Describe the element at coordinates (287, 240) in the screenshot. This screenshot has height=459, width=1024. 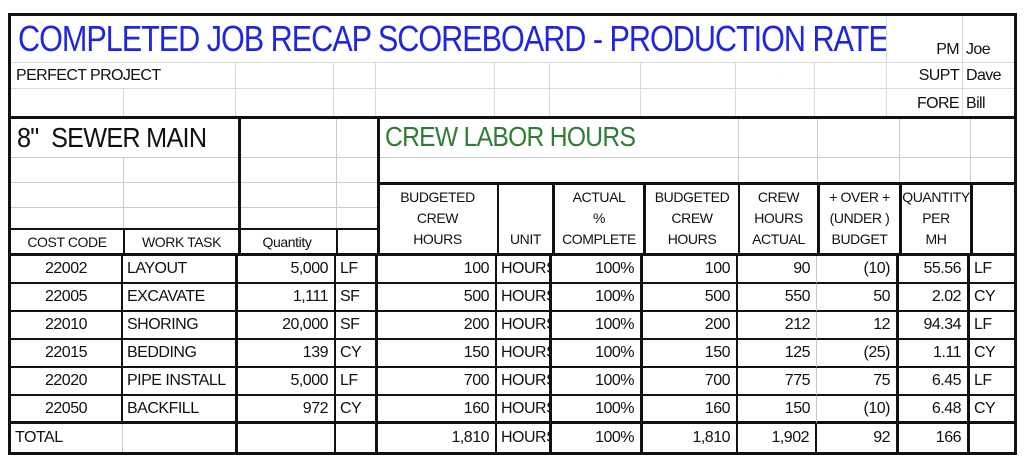
I see `header-quantity: Quantity` at that location.